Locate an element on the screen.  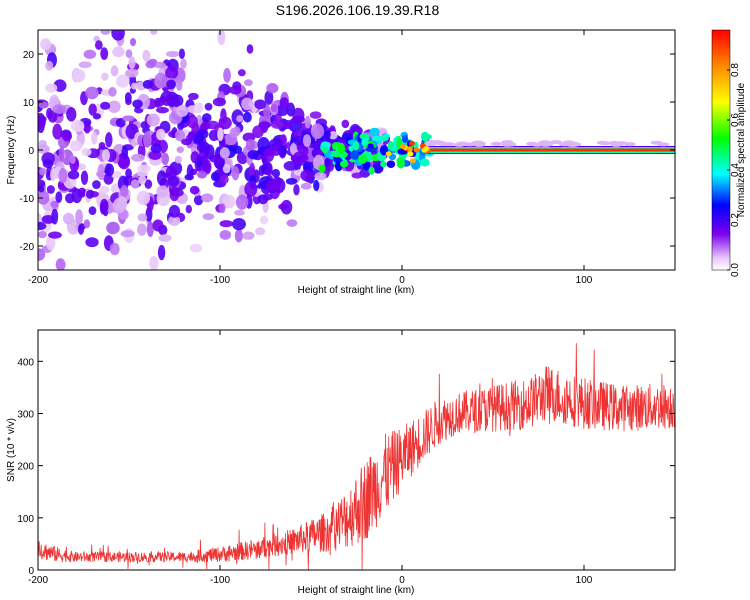
snr-y-tick-label: 400 is located at coordinates (25, 362).